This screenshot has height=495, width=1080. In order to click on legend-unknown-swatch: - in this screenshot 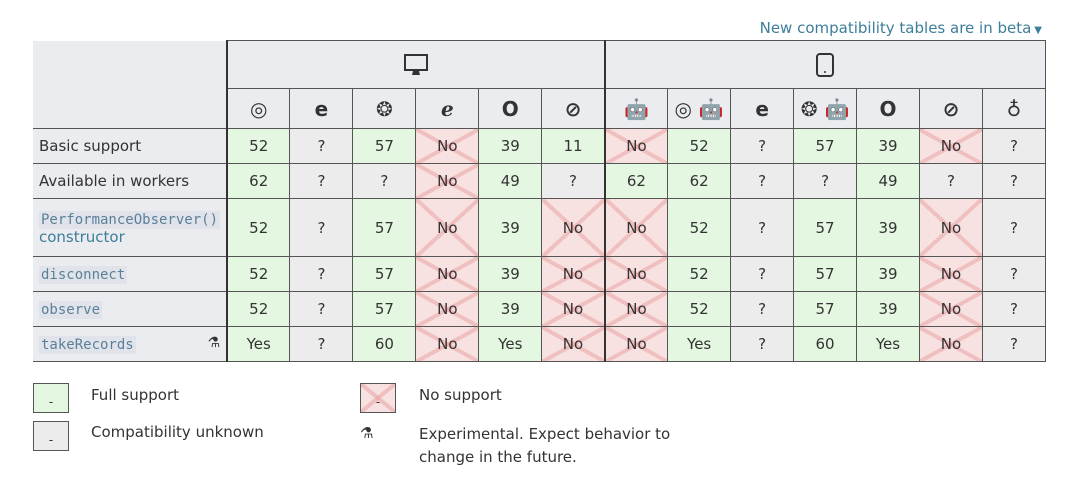, I will do `click(51, 436)`.